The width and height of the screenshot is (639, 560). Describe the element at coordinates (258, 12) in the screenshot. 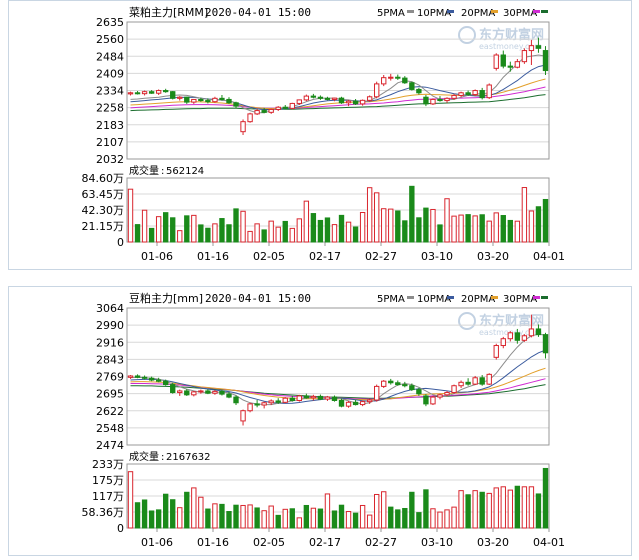

I see `chart-datetime: 2020-04-01 15:00` at that location.